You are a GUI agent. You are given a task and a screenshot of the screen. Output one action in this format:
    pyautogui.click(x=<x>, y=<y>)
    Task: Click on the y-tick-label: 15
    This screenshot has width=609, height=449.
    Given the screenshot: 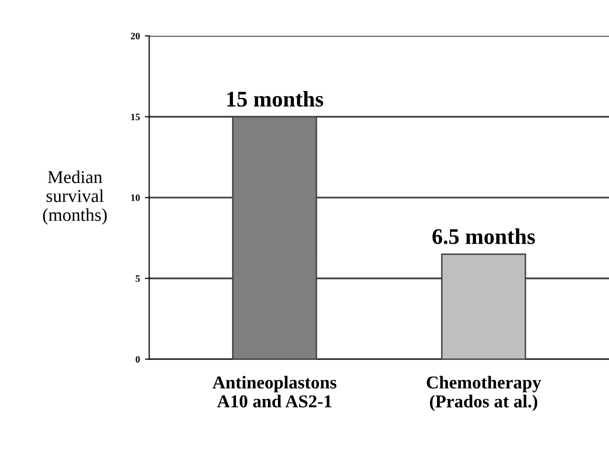 What is the action you would take?
    pyautogui.click(x=135, y=117)
    